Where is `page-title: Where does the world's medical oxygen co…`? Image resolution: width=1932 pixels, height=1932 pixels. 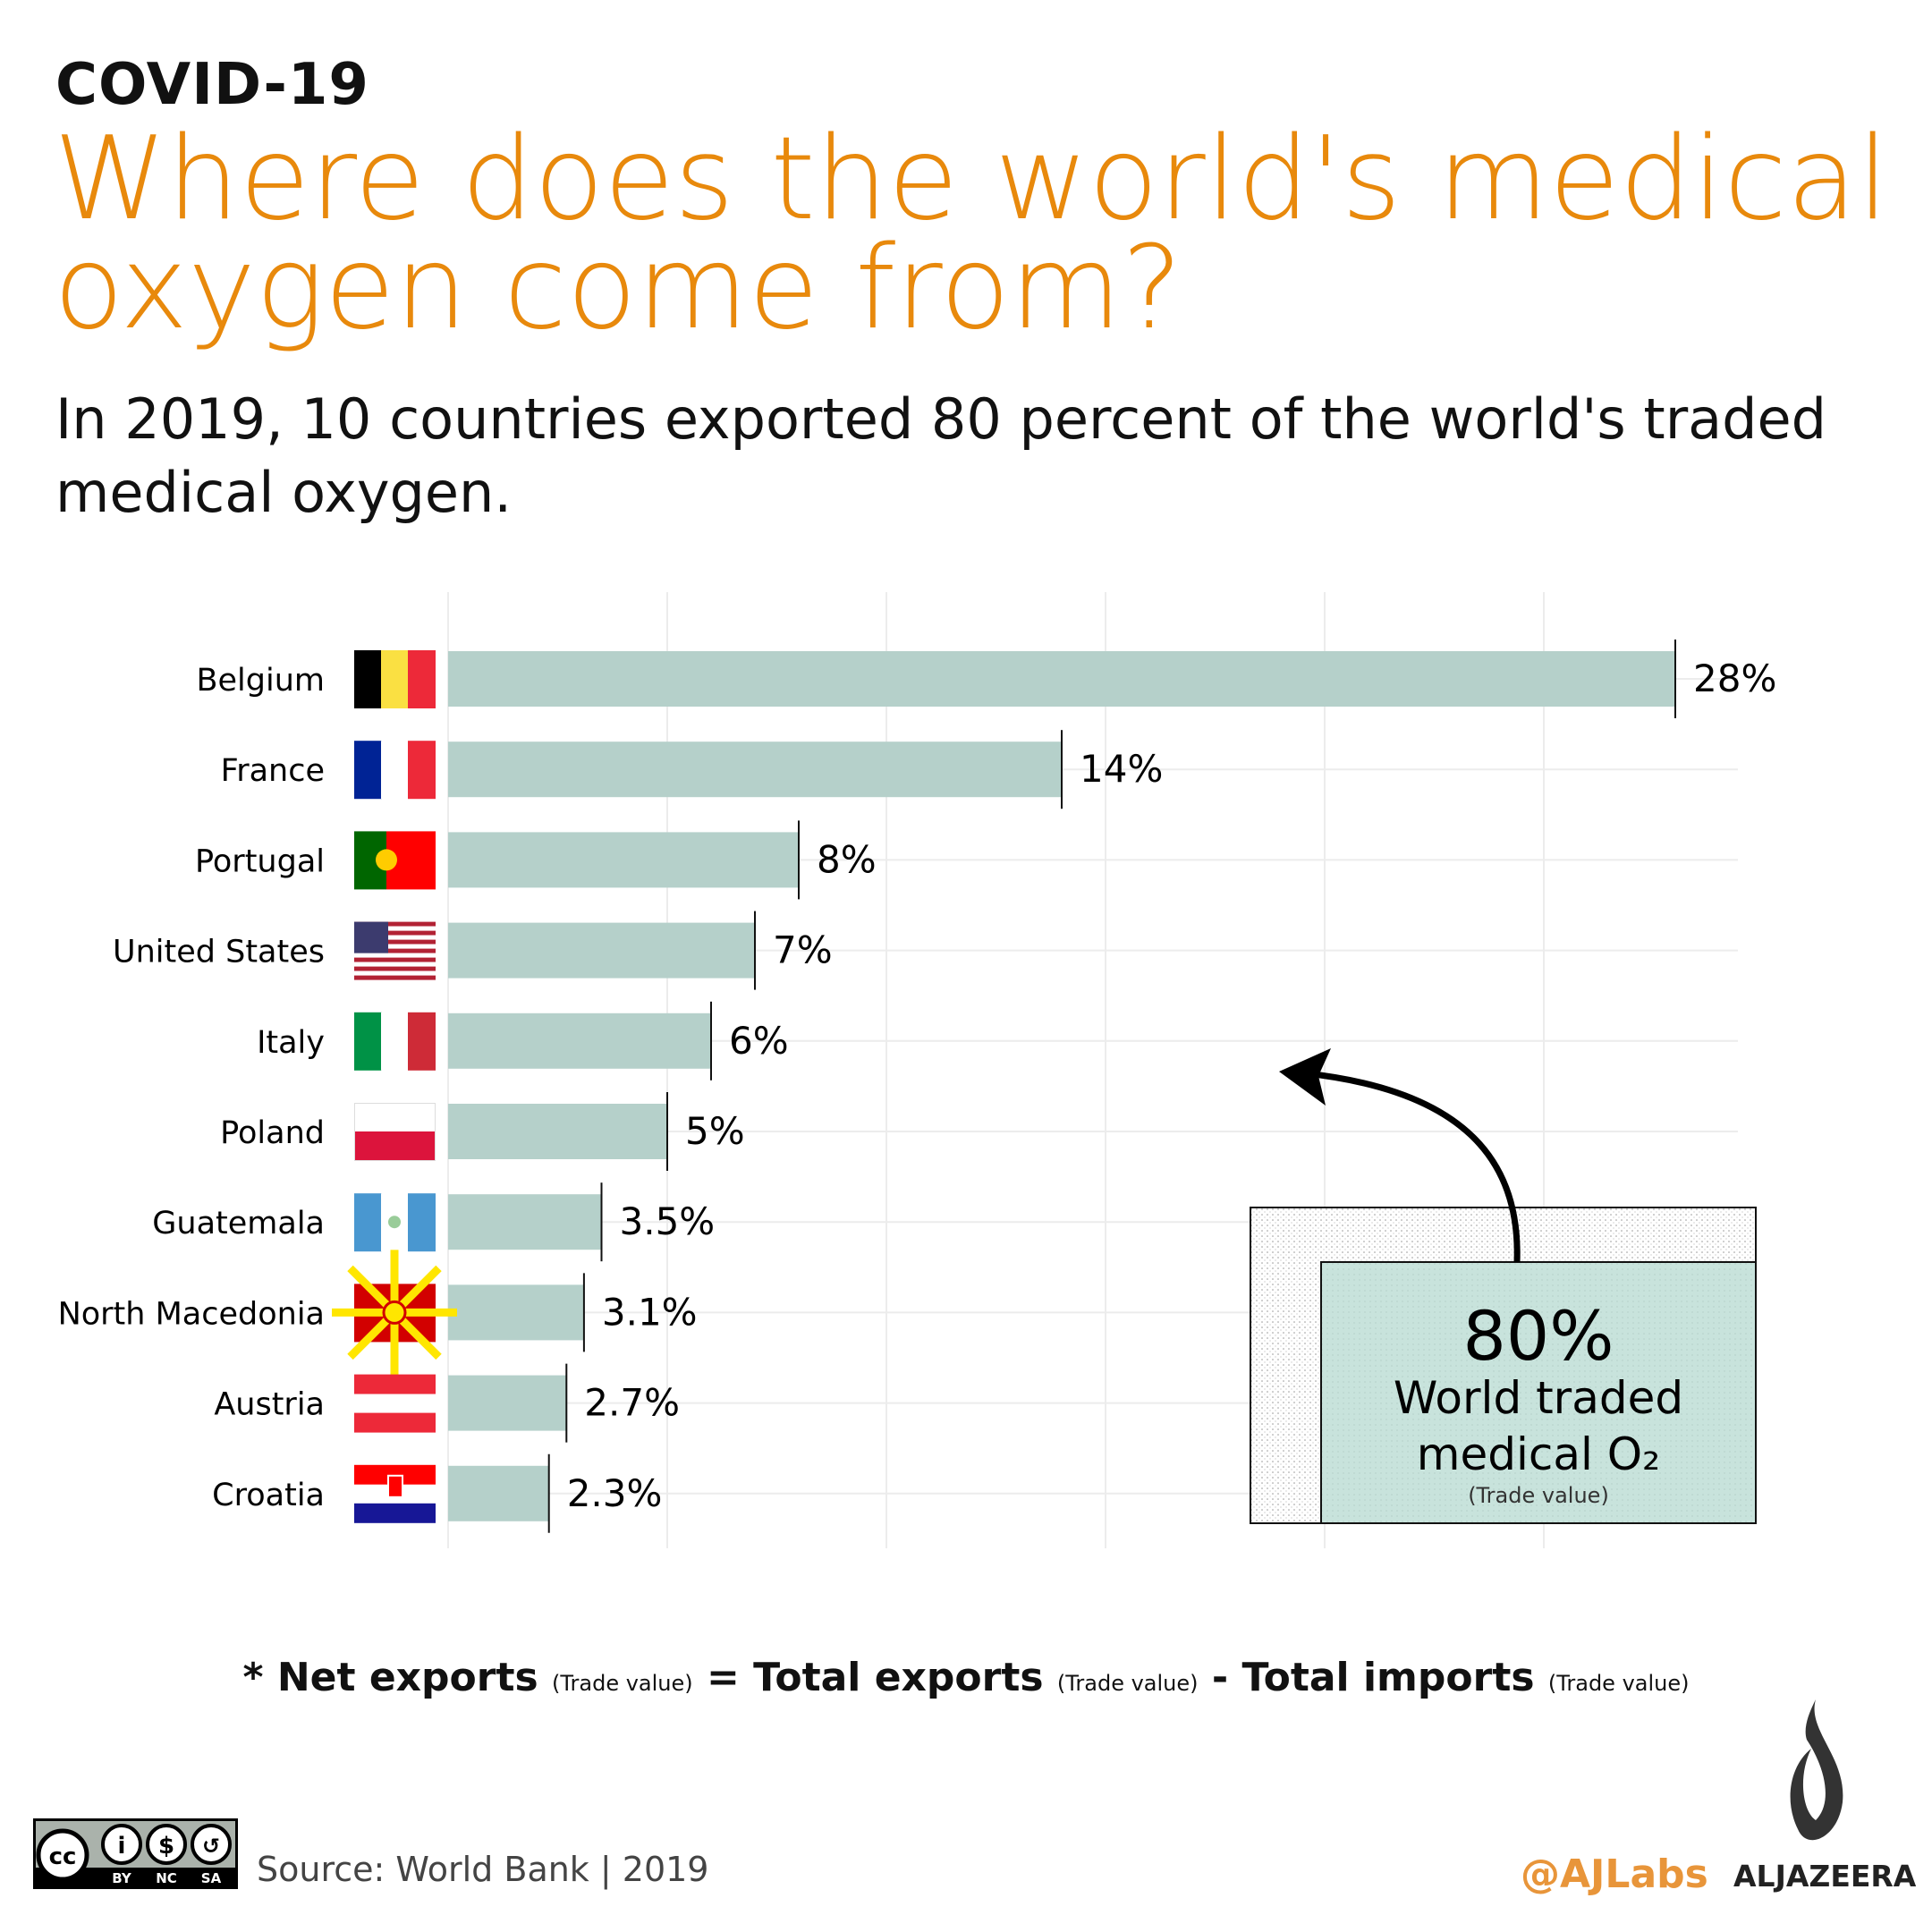
page-title: Where does the world's medical oxygen co… is located at coordinates (971, 234).